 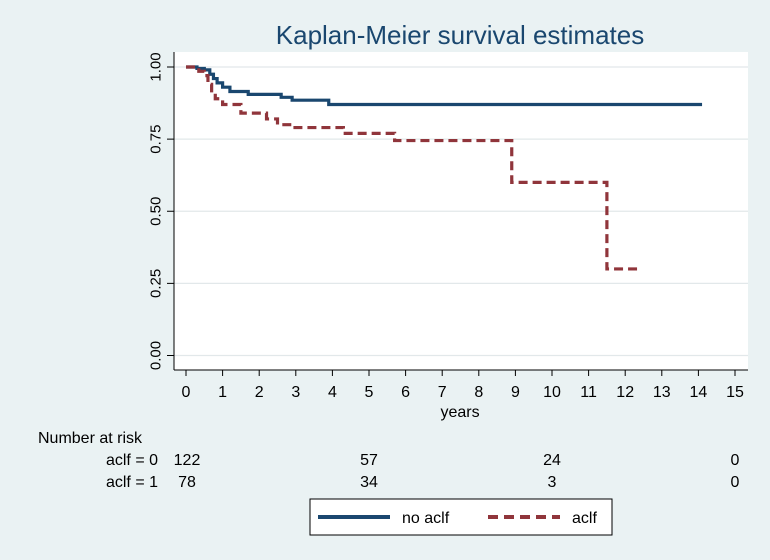 What do you see at coordinates (132, 460) in the screenshot?
I see `risk-row-label: aclf = 0` at bounding box center [132, 460].